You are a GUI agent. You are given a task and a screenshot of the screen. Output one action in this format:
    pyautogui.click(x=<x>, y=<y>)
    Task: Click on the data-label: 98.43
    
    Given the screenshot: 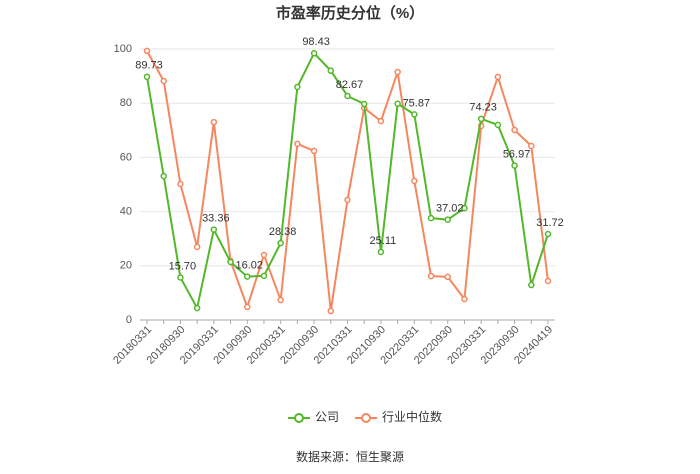 What is the action you would take?
    pyautogui.click(x=316, y=42)
    